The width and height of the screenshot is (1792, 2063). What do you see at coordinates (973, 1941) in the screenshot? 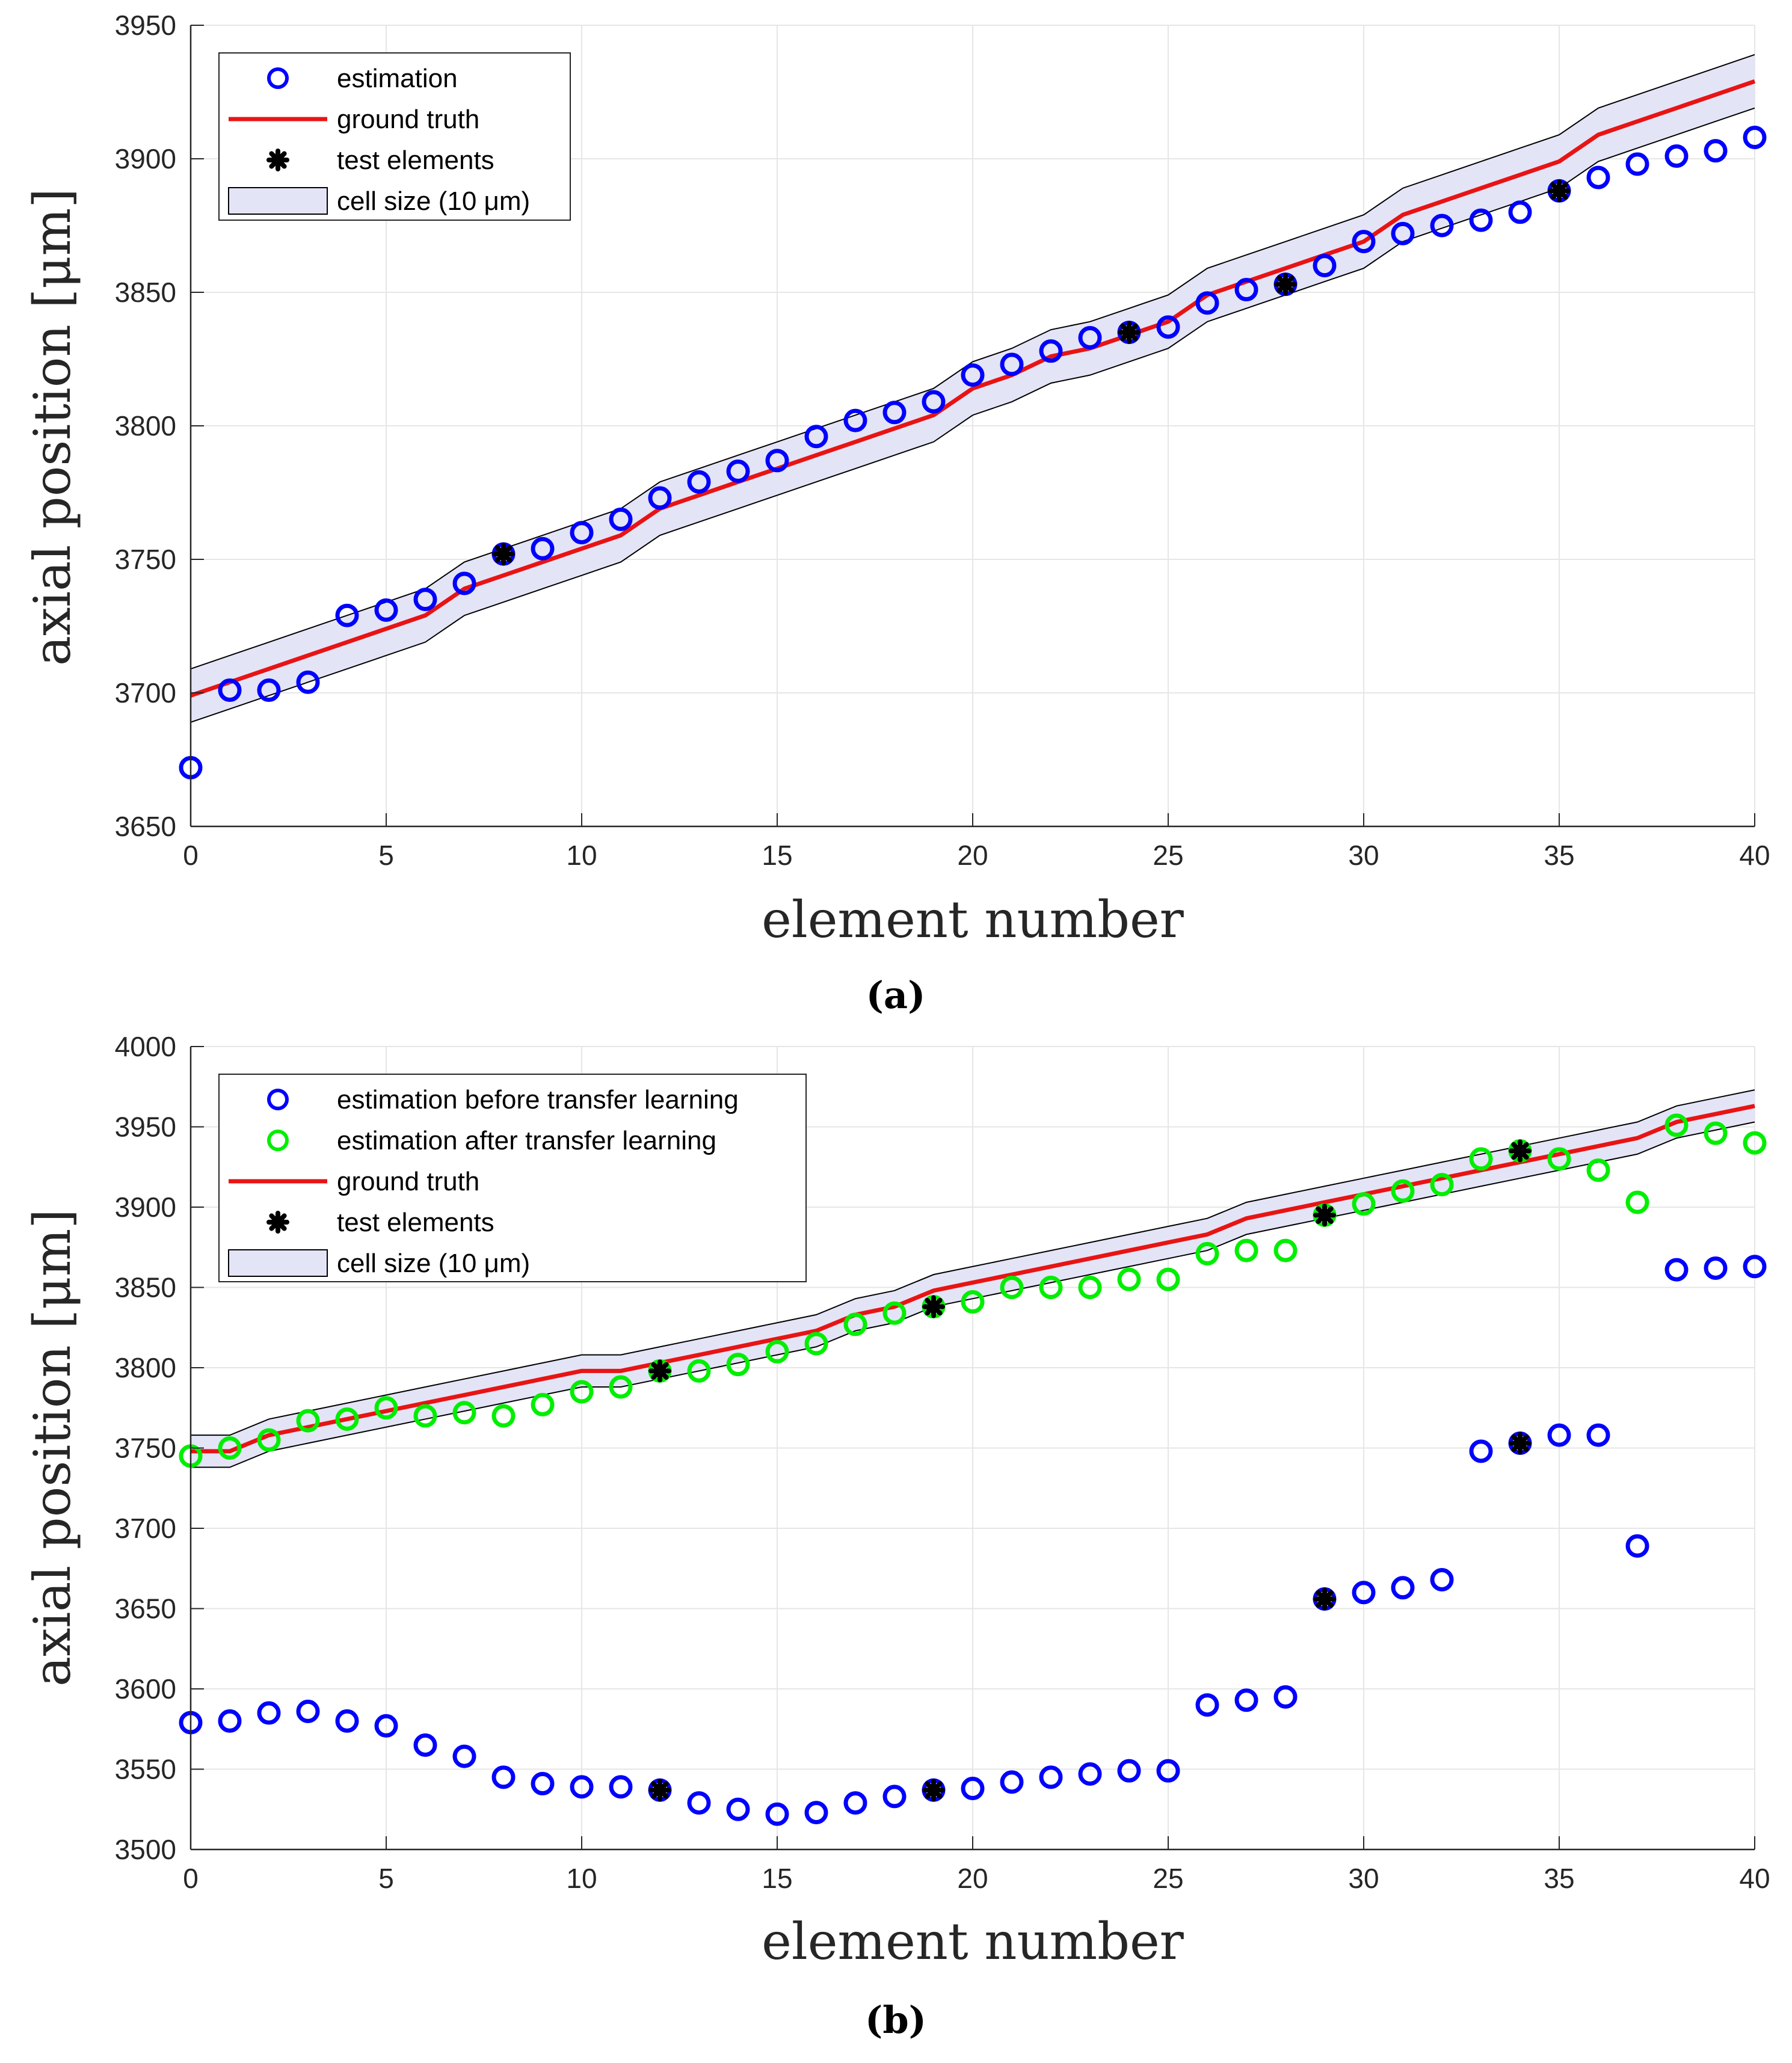
I see `panel-b-x-axis-label: element number` at bounding box center [973, 1941].